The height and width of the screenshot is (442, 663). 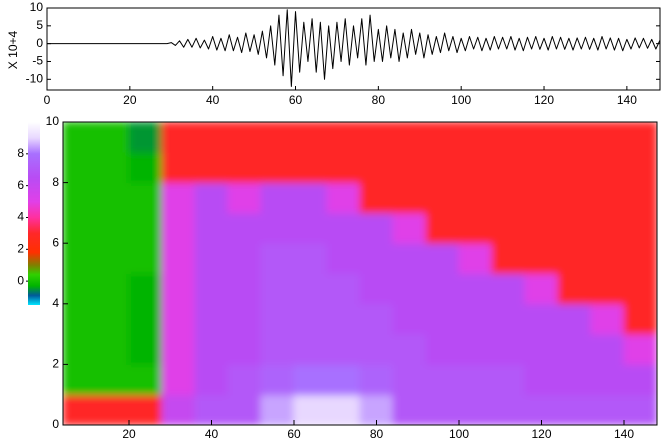 What do you see at coordinates (55, 424) in the screenshot?
I see `y-tick-label: 0` at bounding box center [55, 424].